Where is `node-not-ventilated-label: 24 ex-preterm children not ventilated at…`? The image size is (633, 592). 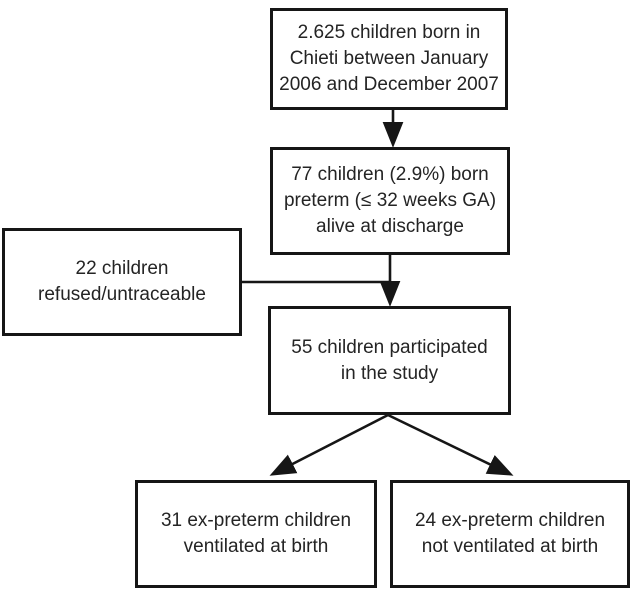 node-not-ventilated-label: 24 ex-preterm children not ventilated at… is located at coordinates (510, 533).